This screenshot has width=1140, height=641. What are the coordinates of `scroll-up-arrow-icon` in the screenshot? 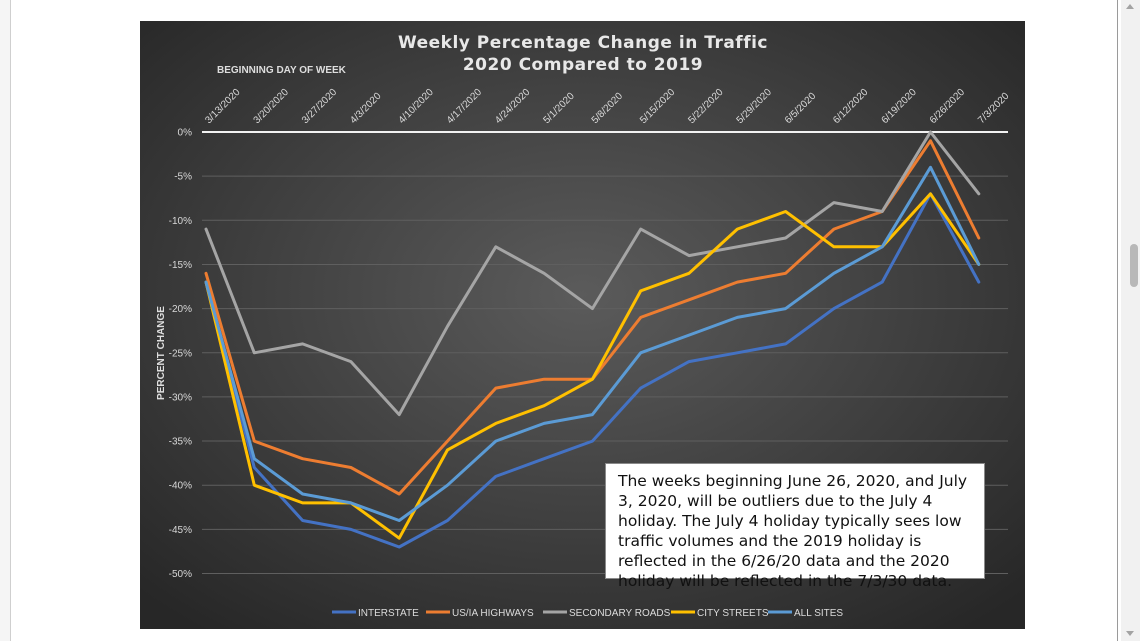 It's located at (1130, 6).